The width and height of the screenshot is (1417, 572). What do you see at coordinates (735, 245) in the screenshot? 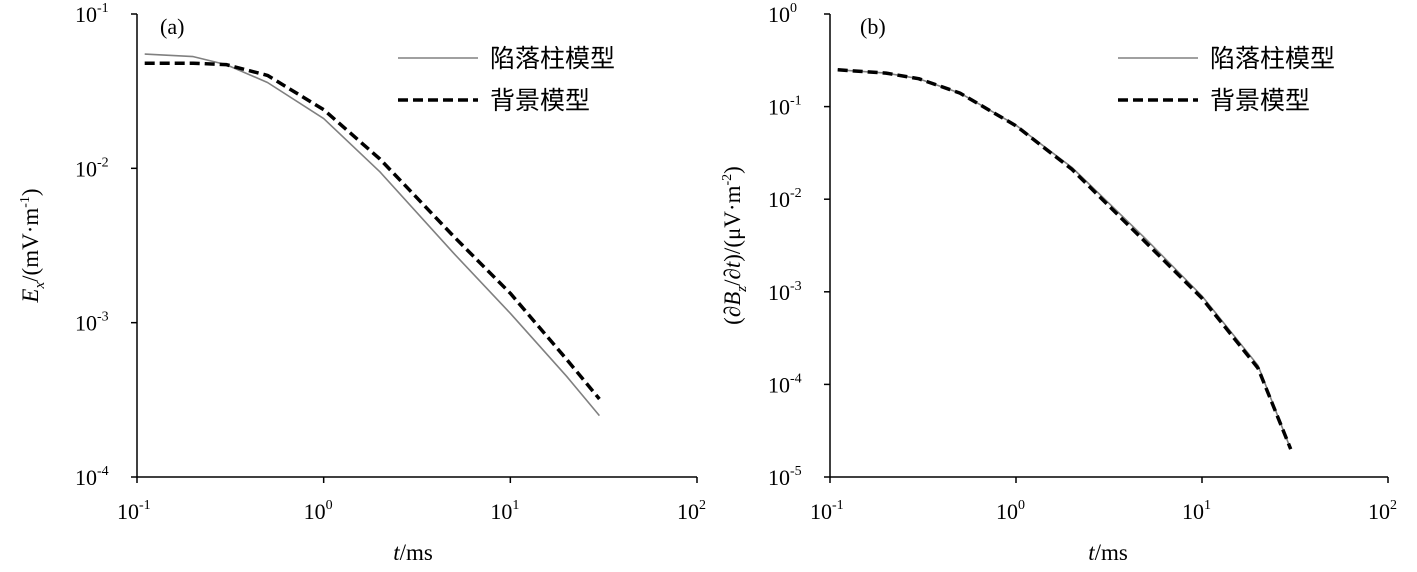
I see `y-axis-title: (∂Bz/∂t)/(μV·m-2)` at bounding box center [735, 245].